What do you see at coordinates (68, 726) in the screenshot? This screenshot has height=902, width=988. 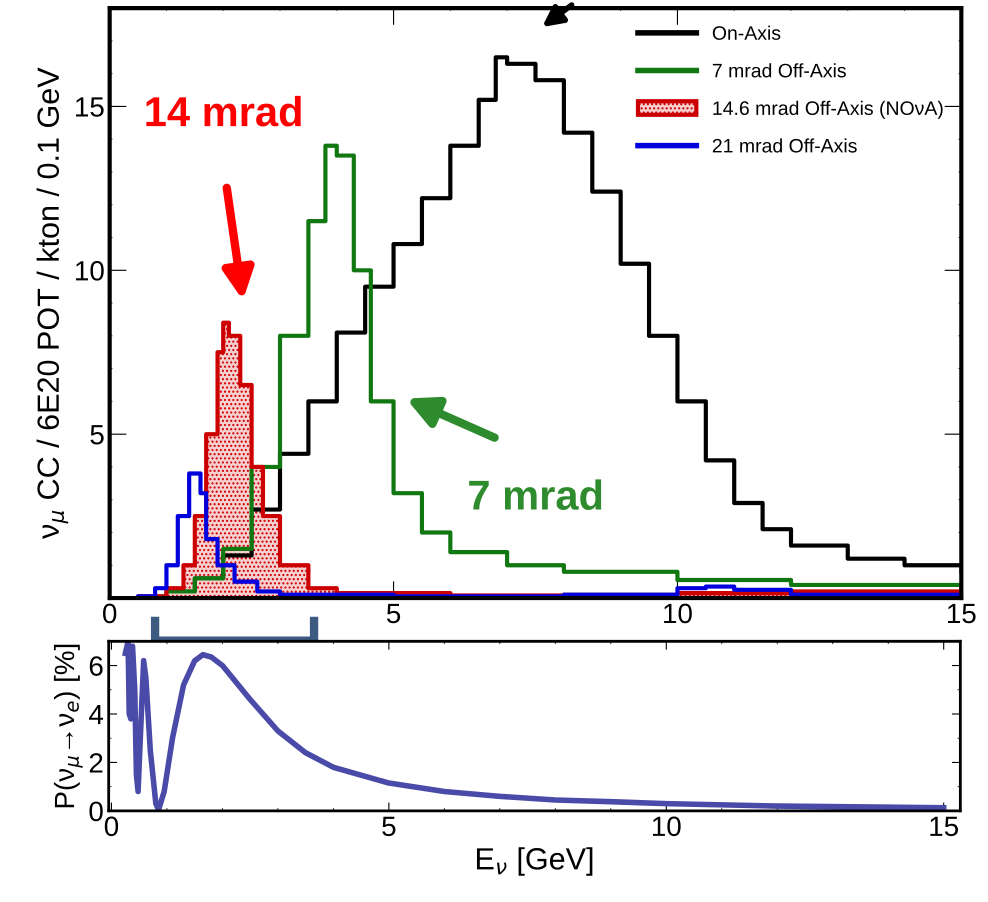 I see `y-axis-title: P(ν$_{μ}$→ν$_{e}$) [%]` at bounding box center [68, 726].